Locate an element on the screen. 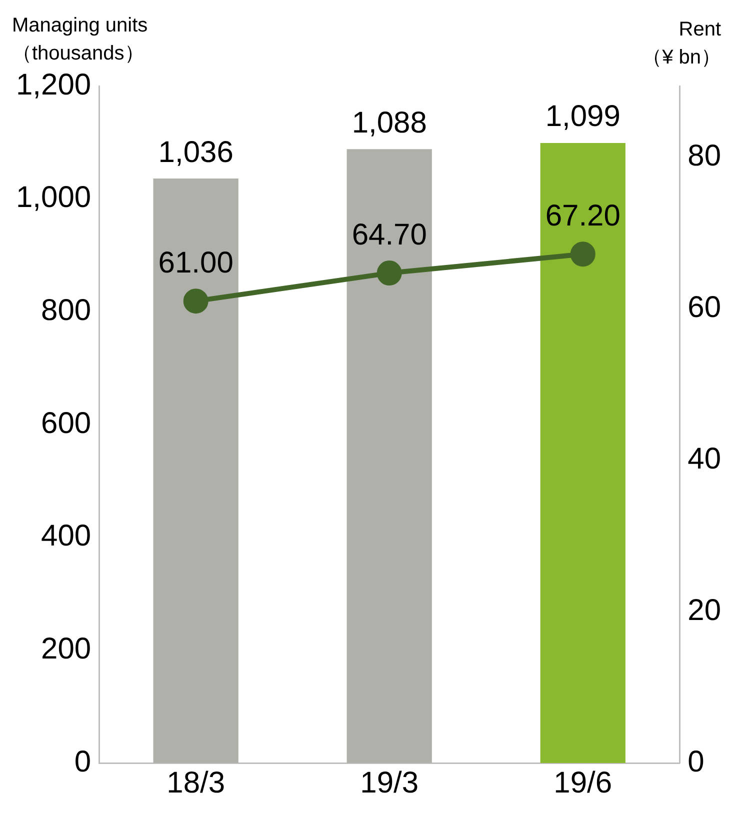 This screenshot has height=813, width=749. y-tick-label: 1,200 is located at coordinates (54, 85).